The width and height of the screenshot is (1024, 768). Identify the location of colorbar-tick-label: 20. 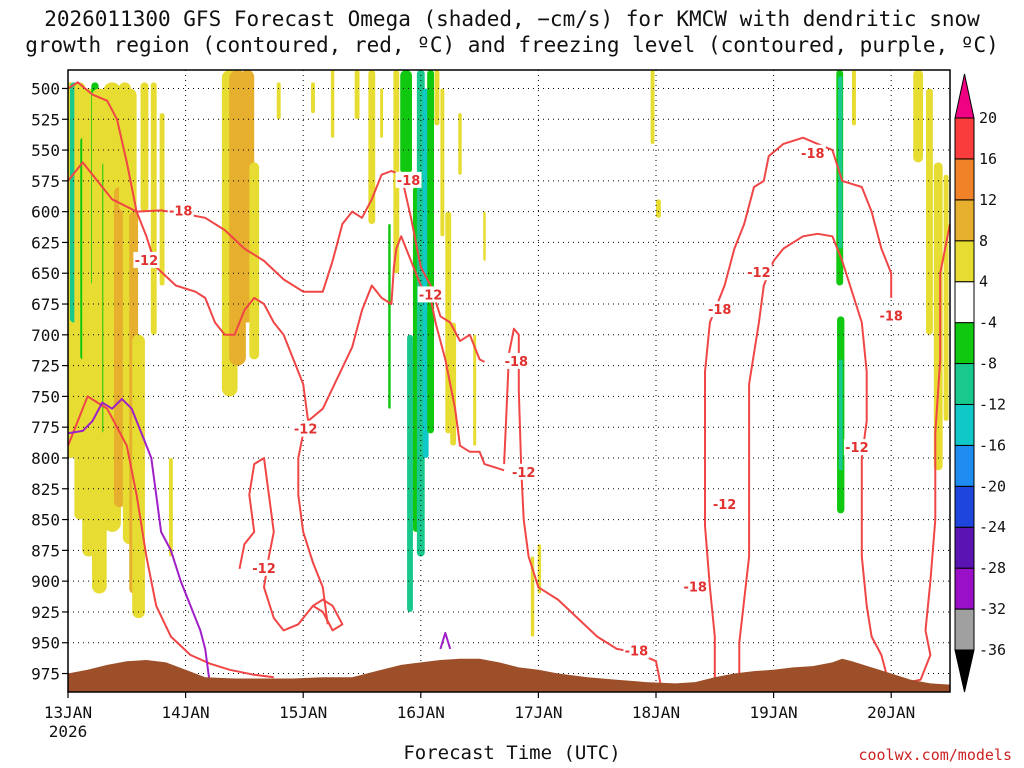
(988, 118).